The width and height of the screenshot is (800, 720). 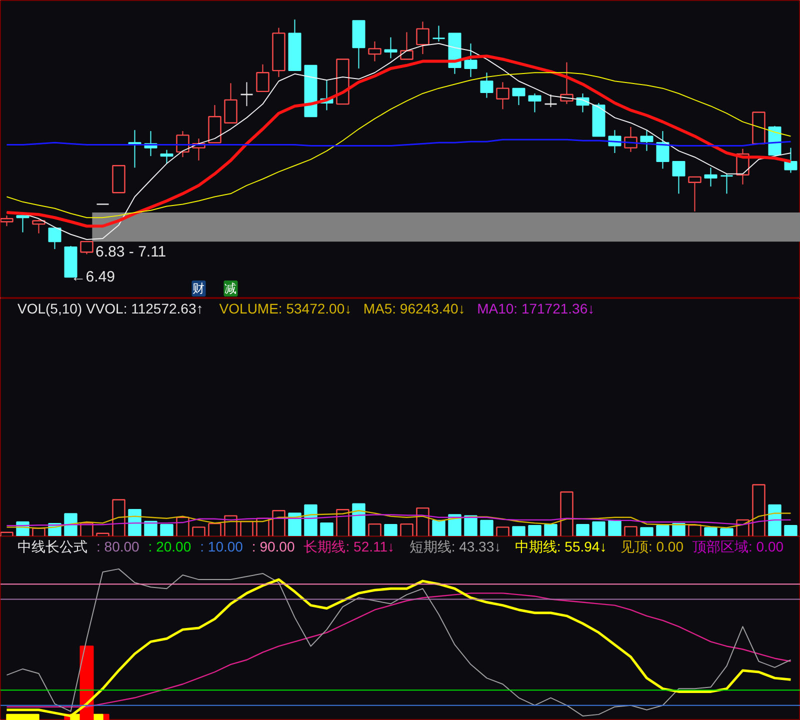 What do you see at coordinates (738, 546) in the screenshot?
I see `text: 顶部区域: 0.00` at bounding box center [738, 546].